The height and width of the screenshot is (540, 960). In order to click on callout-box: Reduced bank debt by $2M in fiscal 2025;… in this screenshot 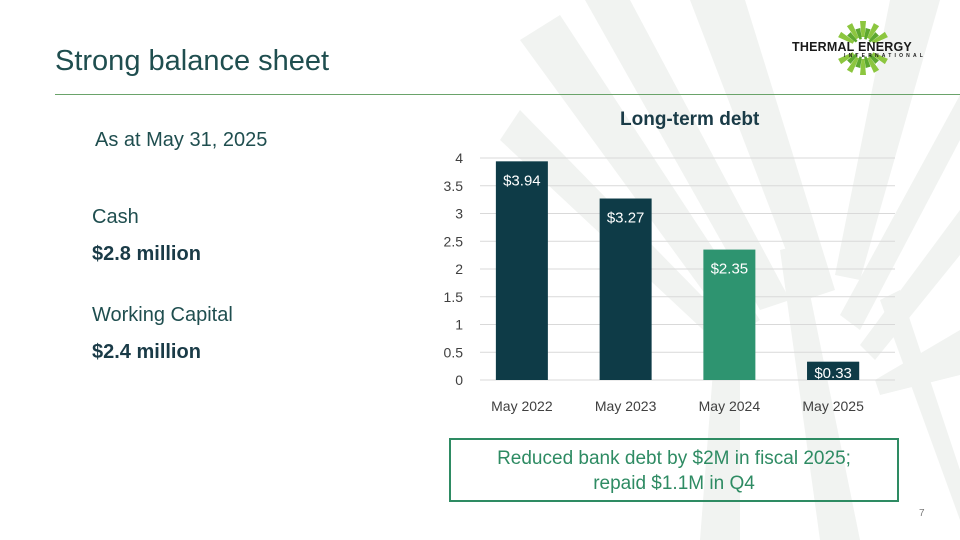, I will do `click(674, 470)`.